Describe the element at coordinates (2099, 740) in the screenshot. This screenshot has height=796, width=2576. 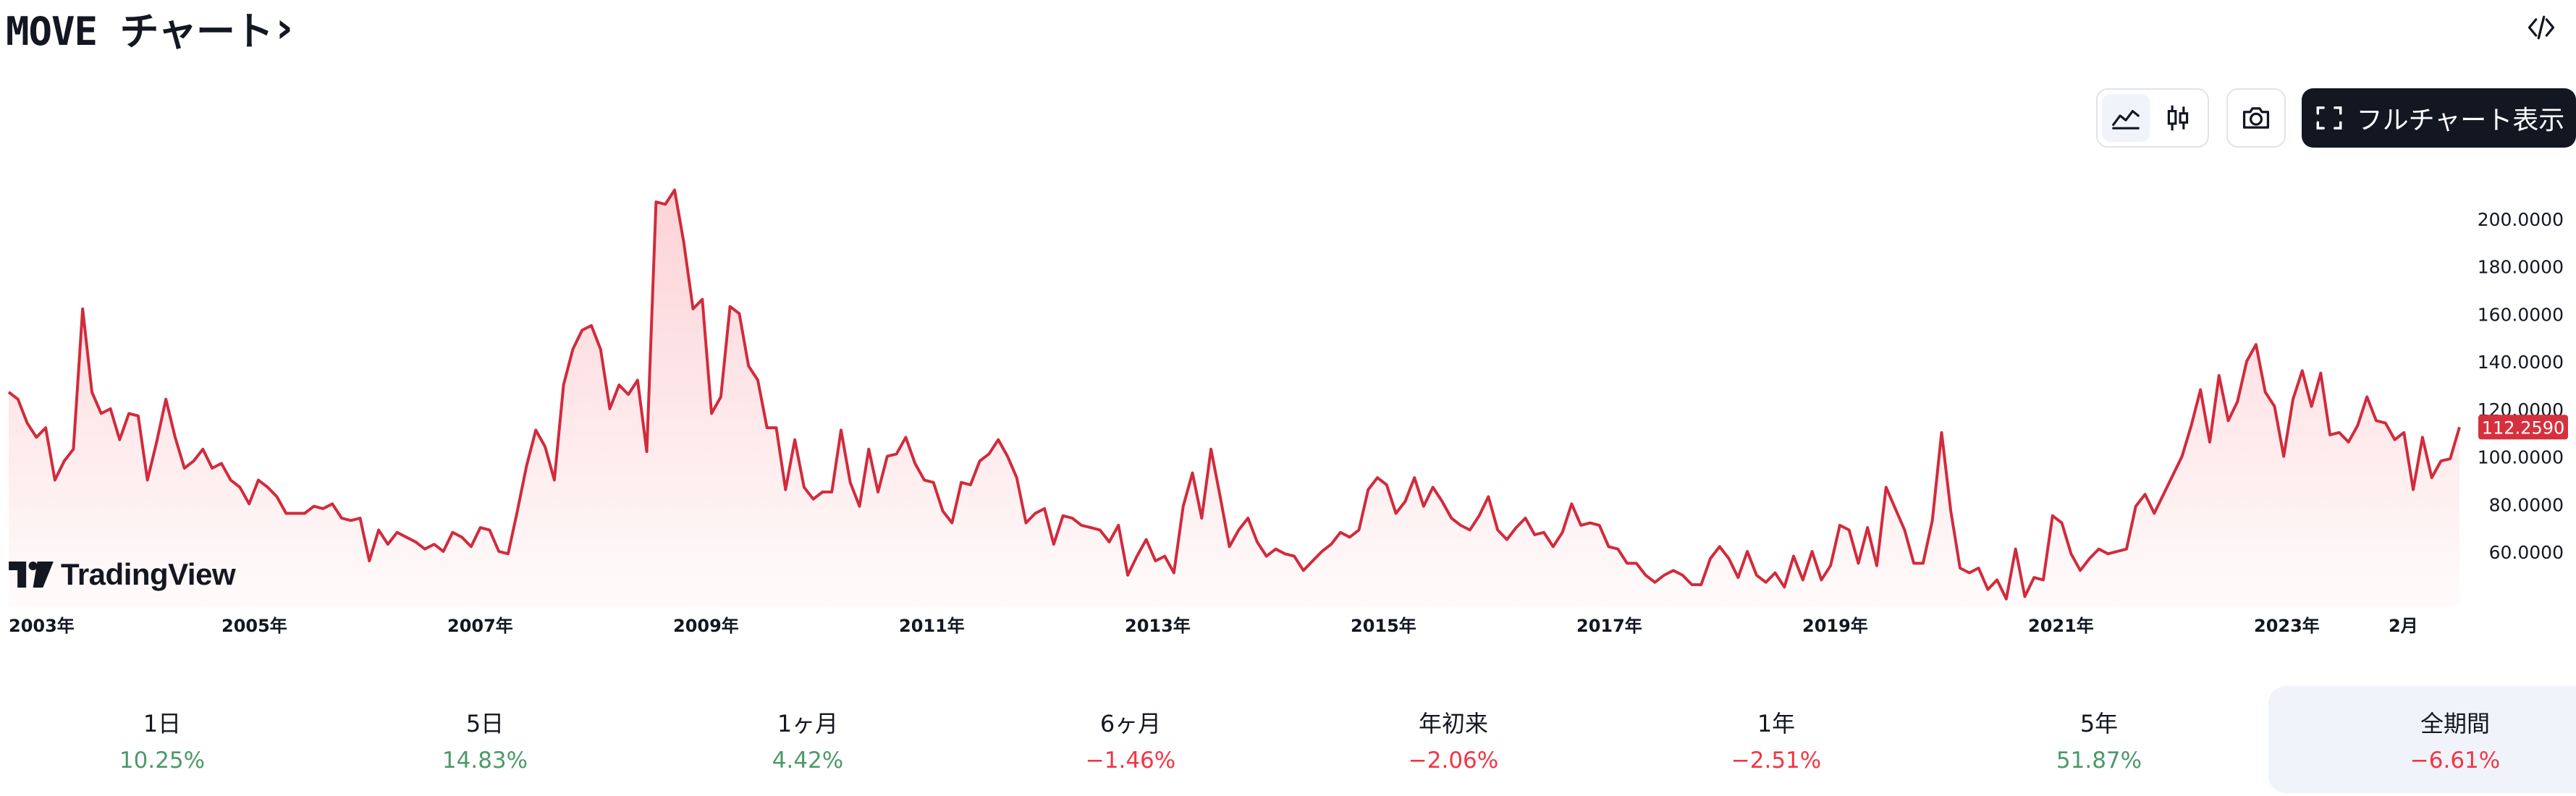
I see `period-tab-7: 5年 51.87%` at that location.